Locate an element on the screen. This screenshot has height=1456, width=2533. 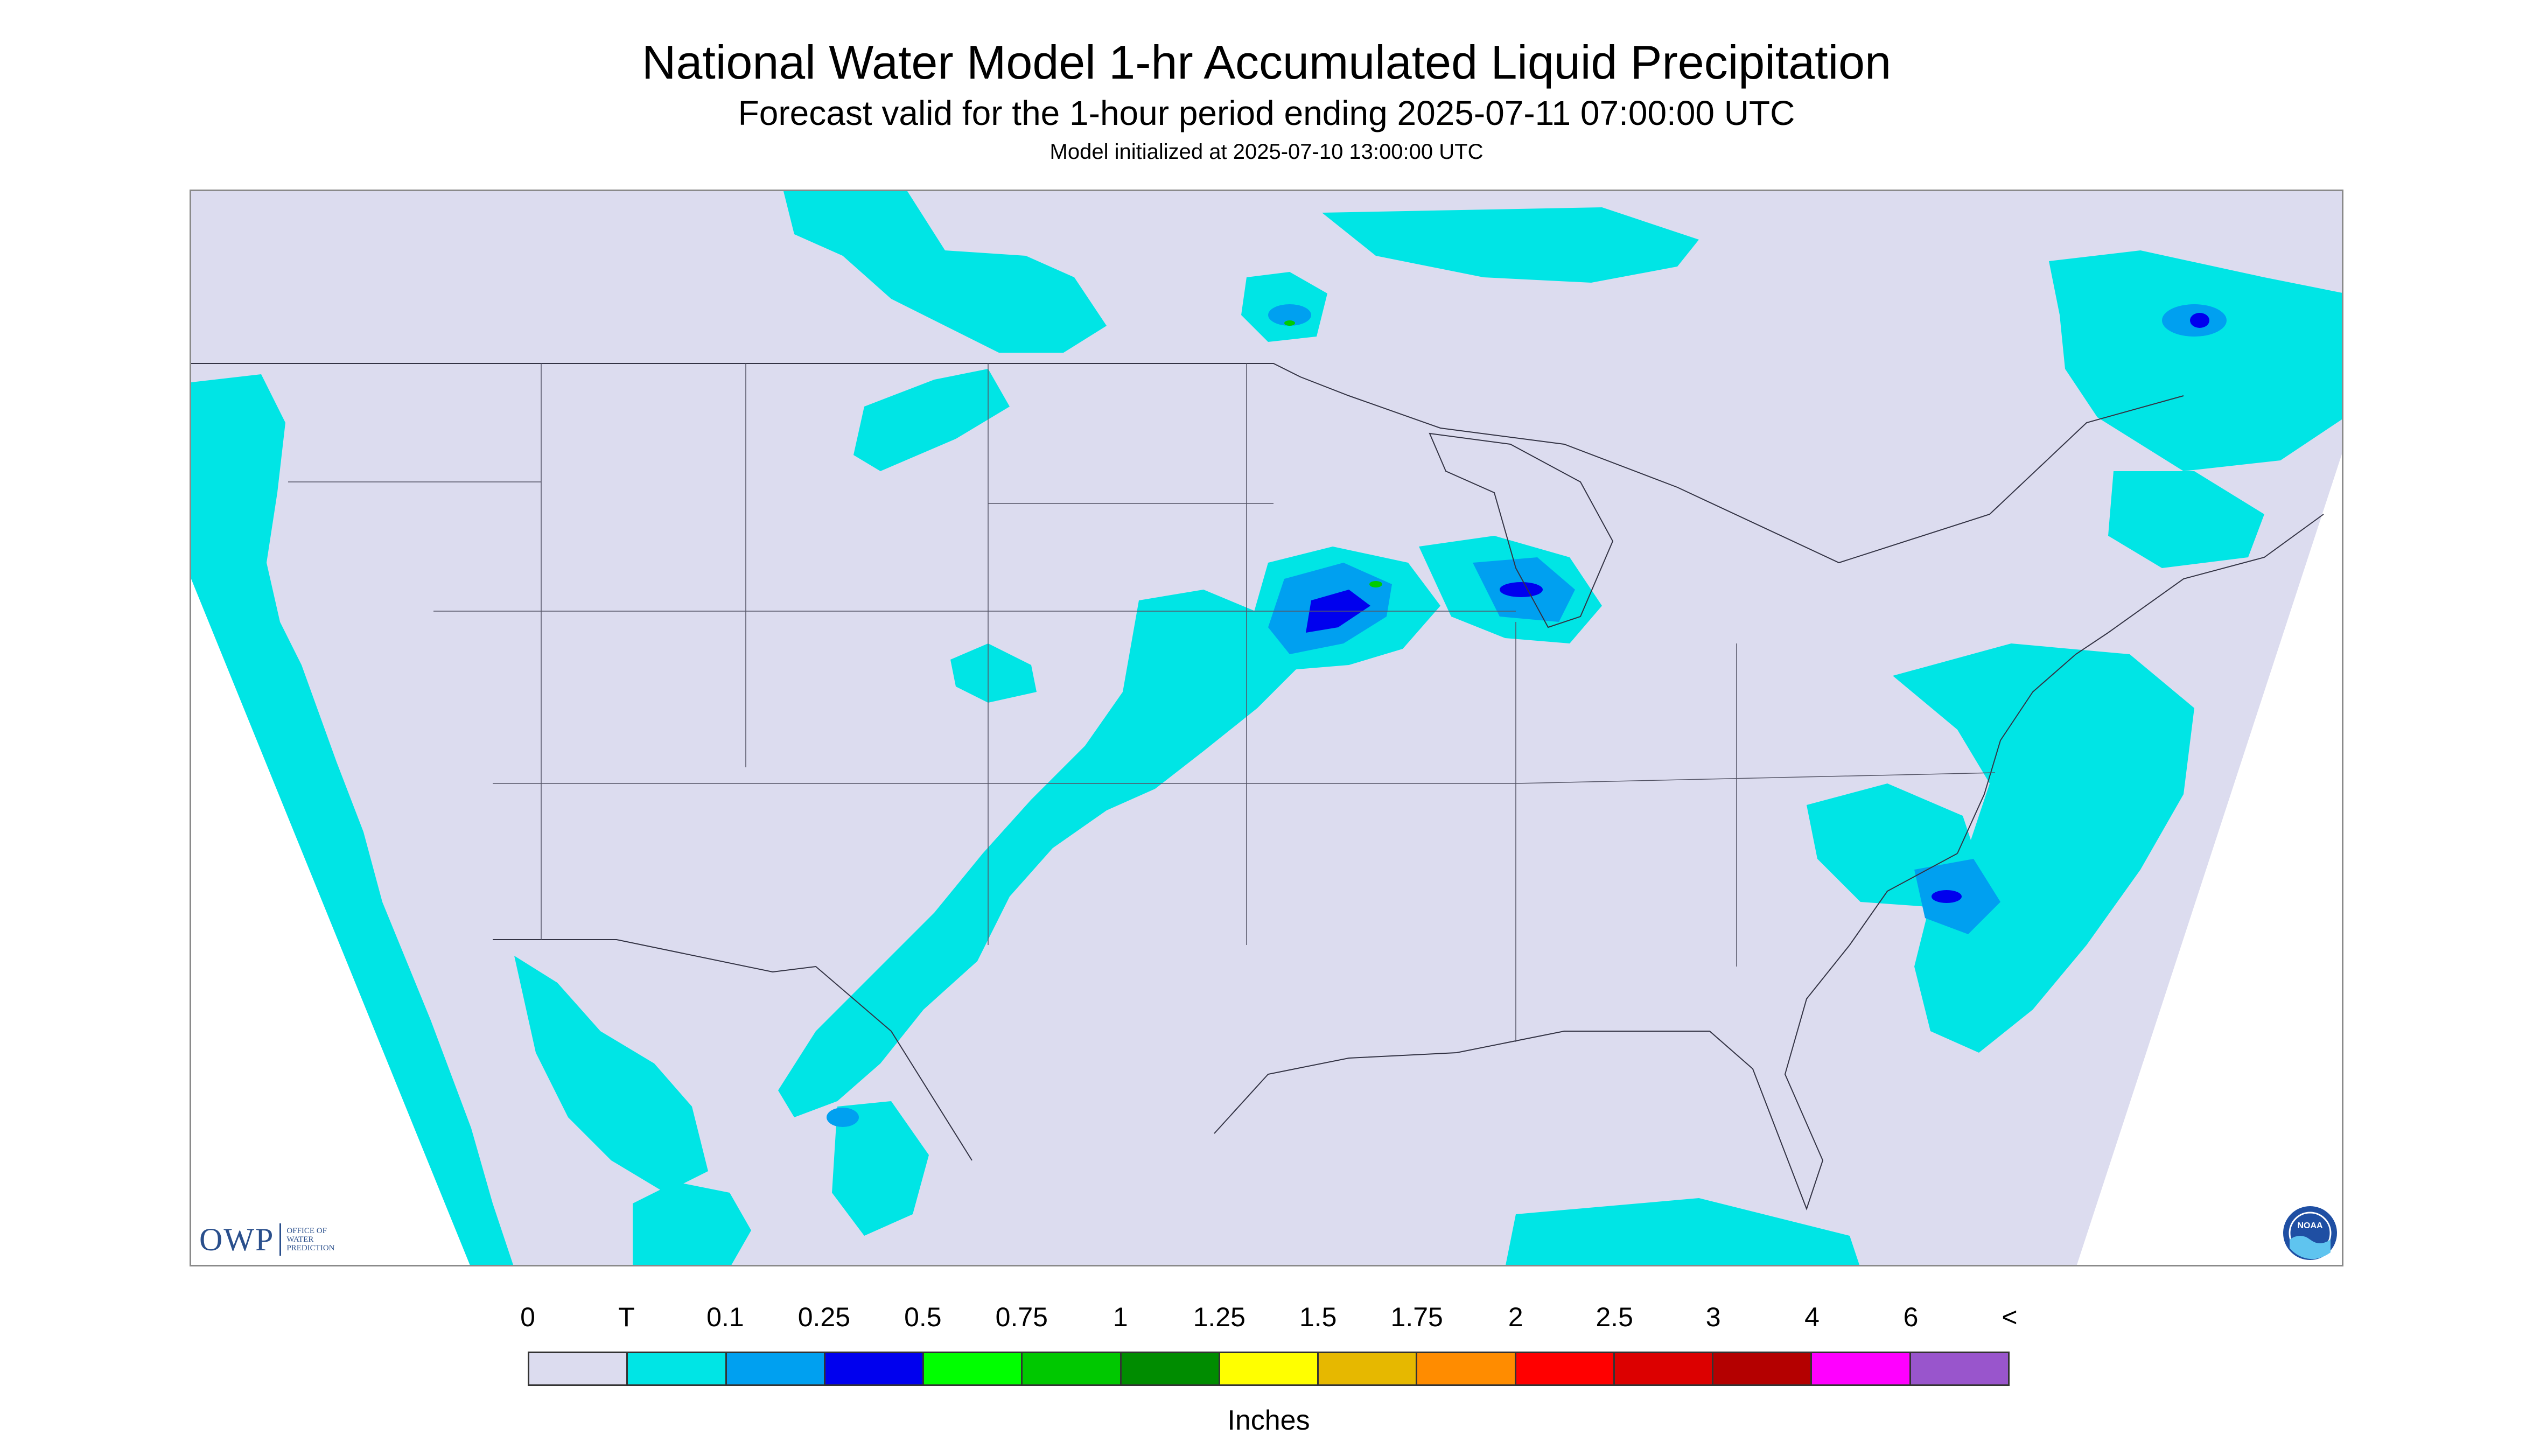
precip-area-oklahoma is located at coordinates (994, 673).